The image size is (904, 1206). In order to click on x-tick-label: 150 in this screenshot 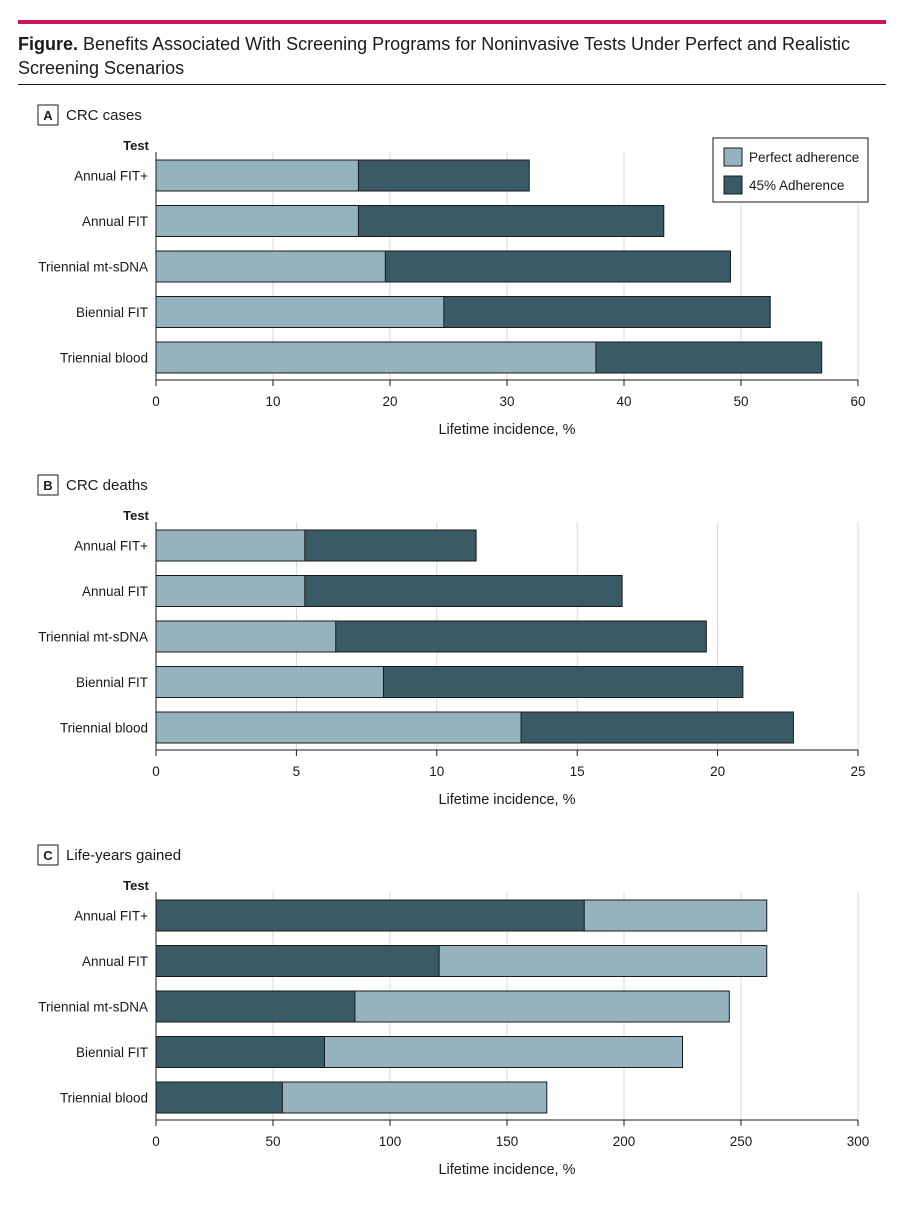, I will do `click(507, 1141)`.